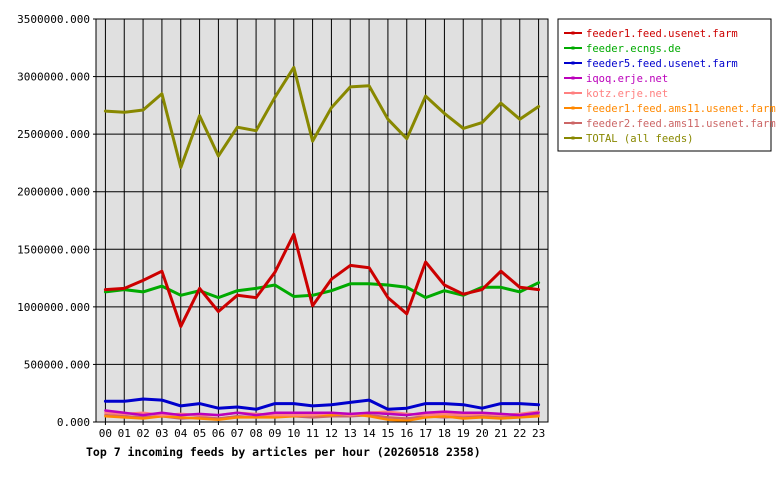  I want to click on x-tick-label: 17, so click(425, 433).